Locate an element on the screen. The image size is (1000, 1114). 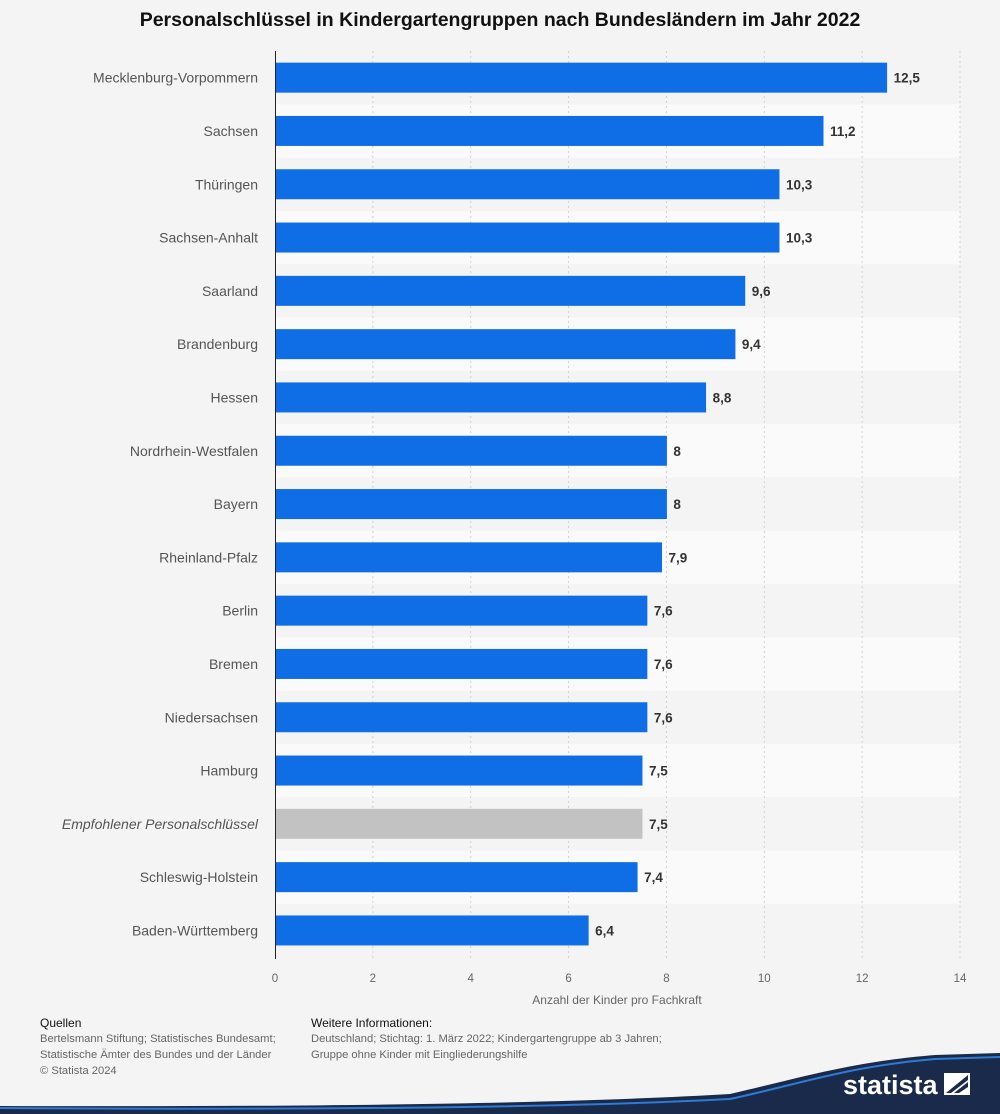
x-tick-label: 8 is located at coordinates (666, 979).